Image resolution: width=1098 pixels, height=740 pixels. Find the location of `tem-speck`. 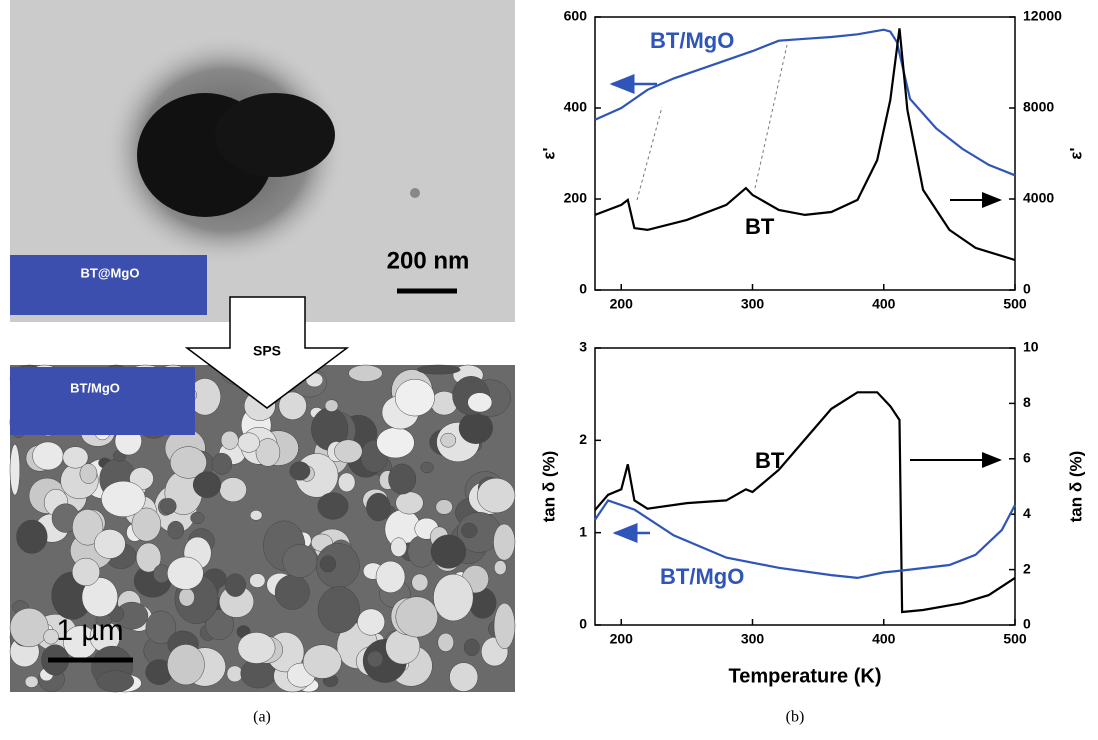

tem-speck is located at coordinates (415, 193).